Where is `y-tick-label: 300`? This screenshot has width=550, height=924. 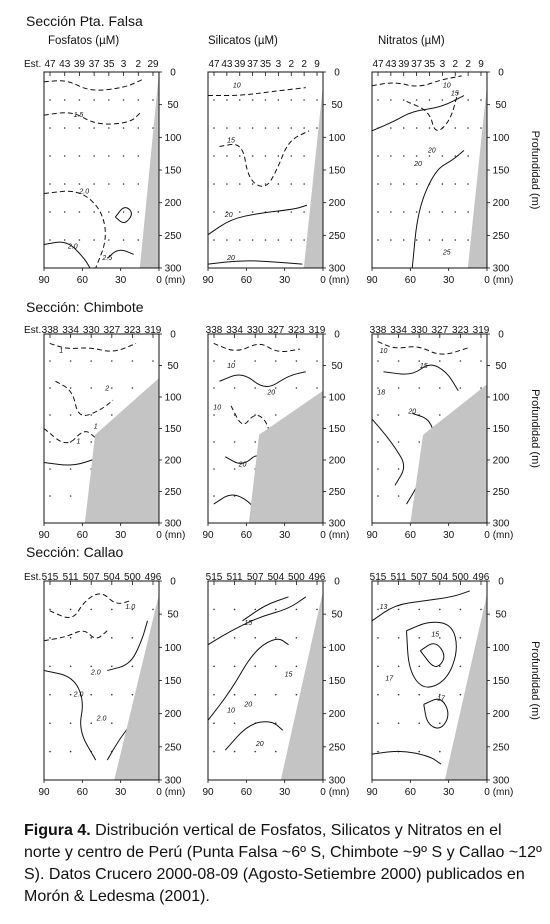 y-tick-label: 300 is located at coordinates (501, 524).